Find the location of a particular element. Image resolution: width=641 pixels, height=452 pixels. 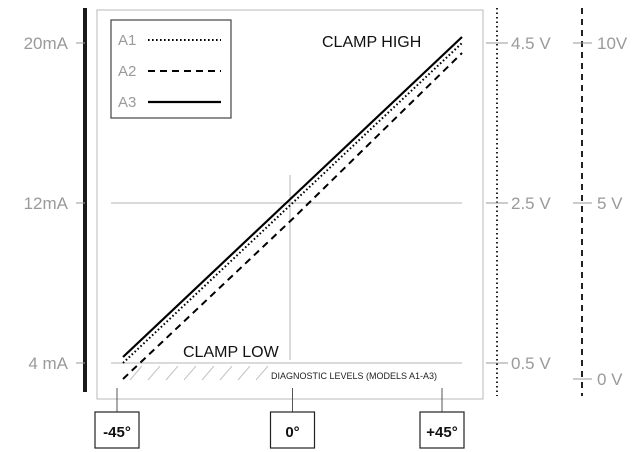

legend-label-a3: A3 is located at coordinates (127, 102).